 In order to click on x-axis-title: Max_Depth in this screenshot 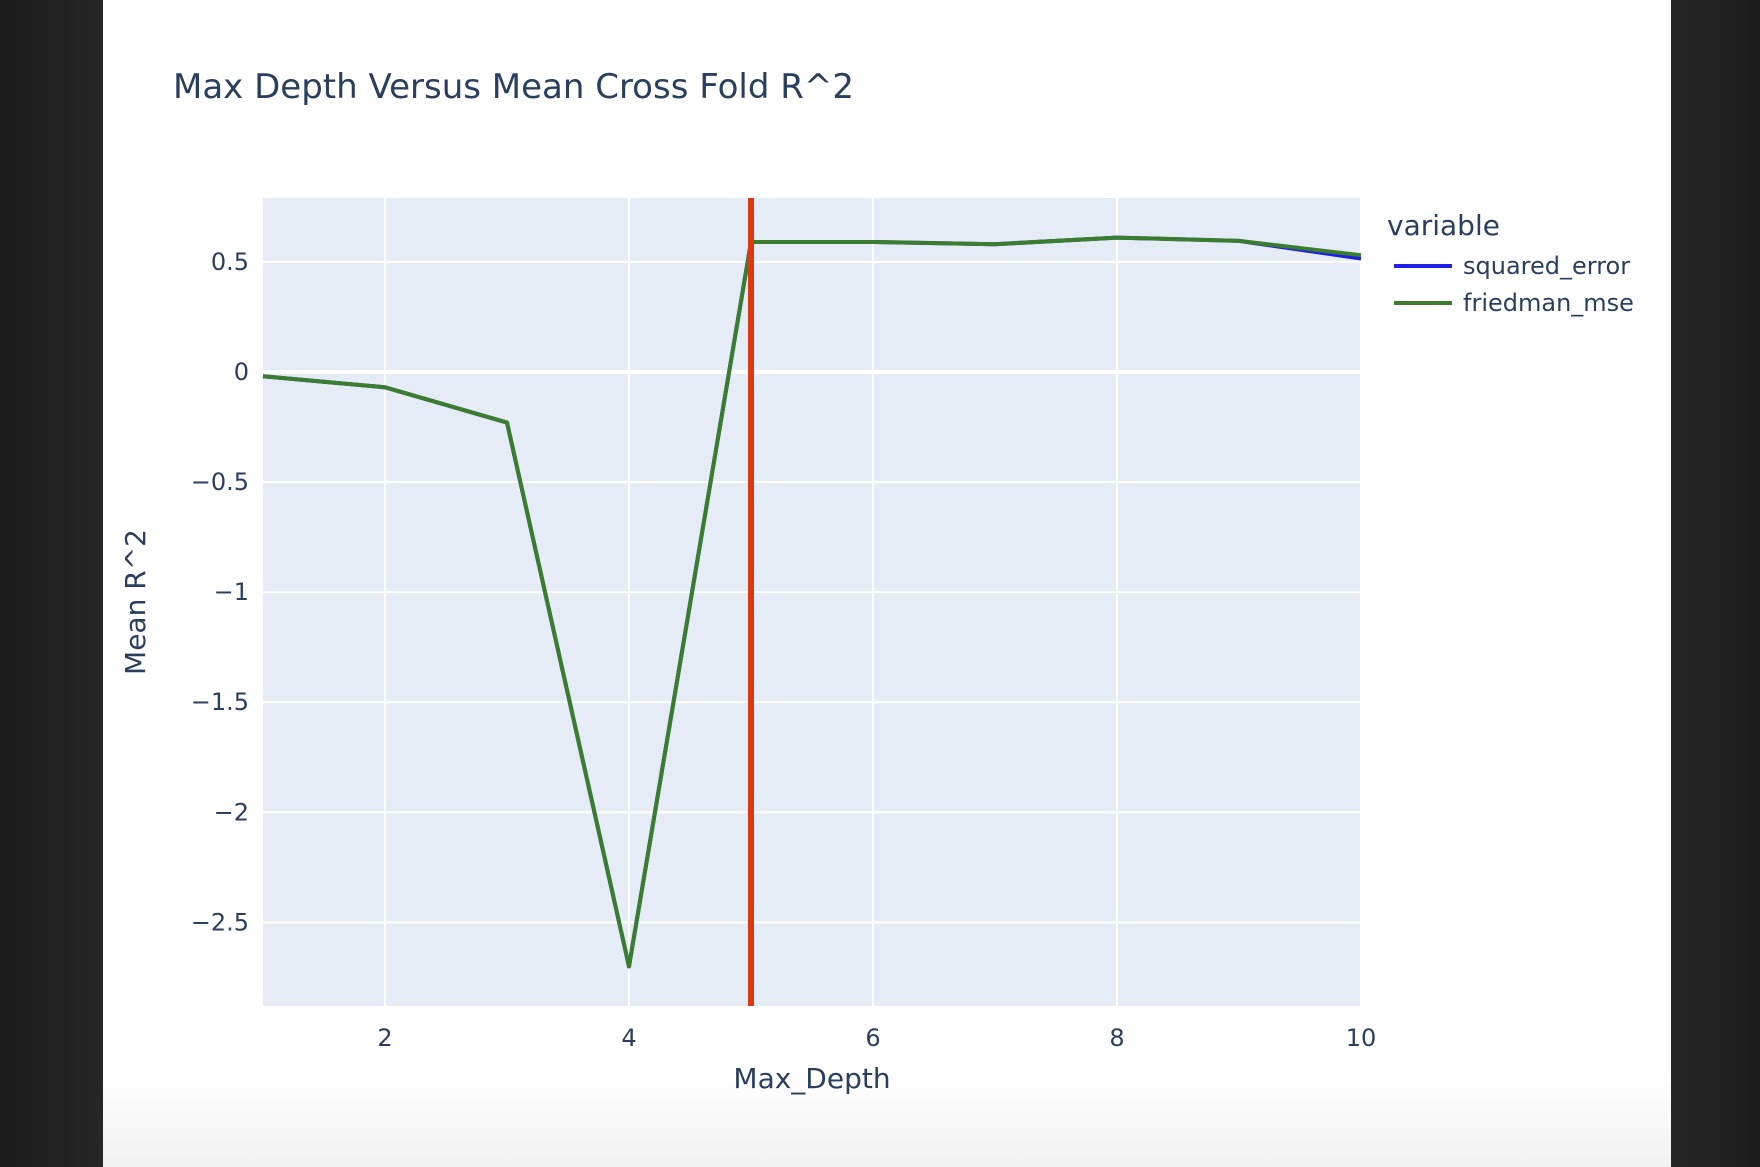, I will do `click(811, 1078)`.